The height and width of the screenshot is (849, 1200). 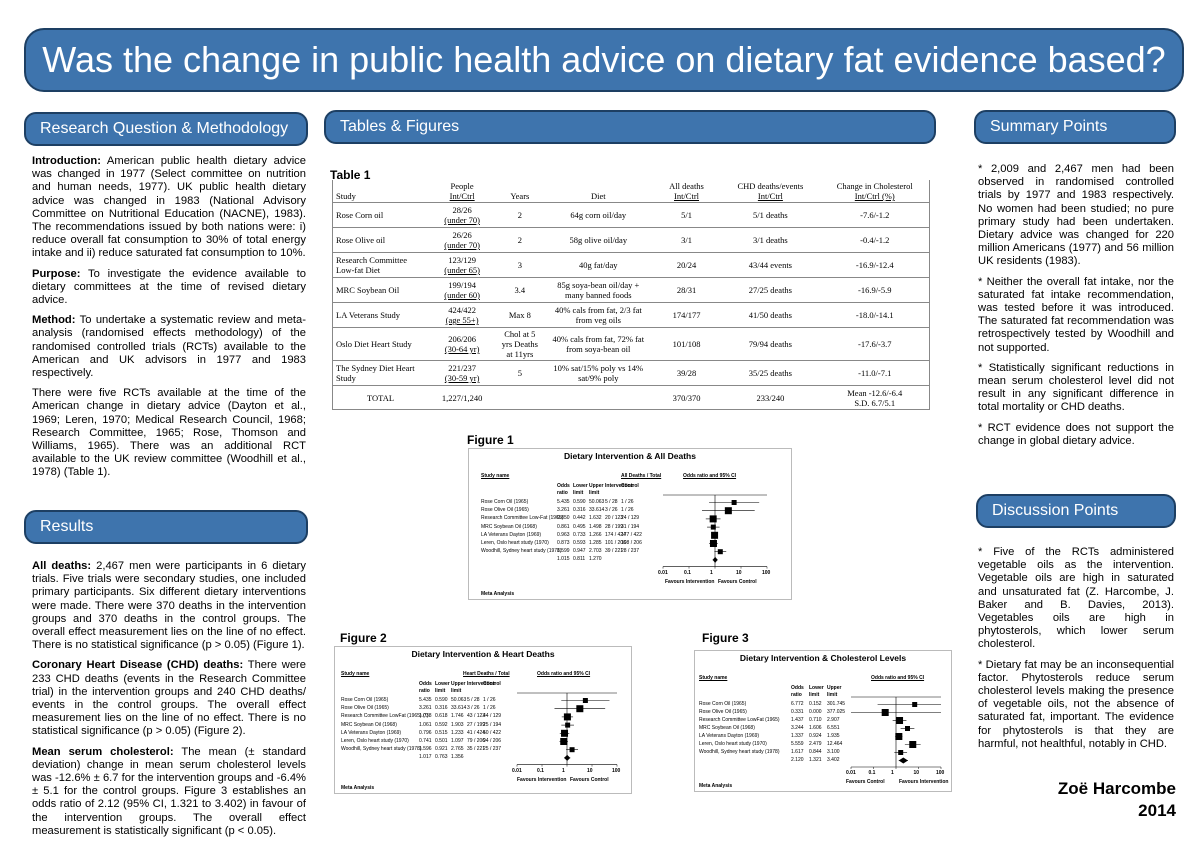 I want to click on forest-study-name: Rose Corn Oil (1965), so click(x=505, y=502).